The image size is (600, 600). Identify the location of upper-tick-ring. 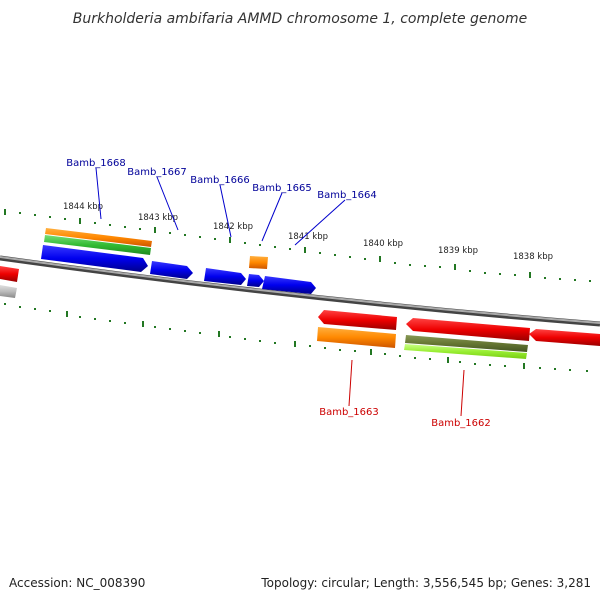
(297, 245).